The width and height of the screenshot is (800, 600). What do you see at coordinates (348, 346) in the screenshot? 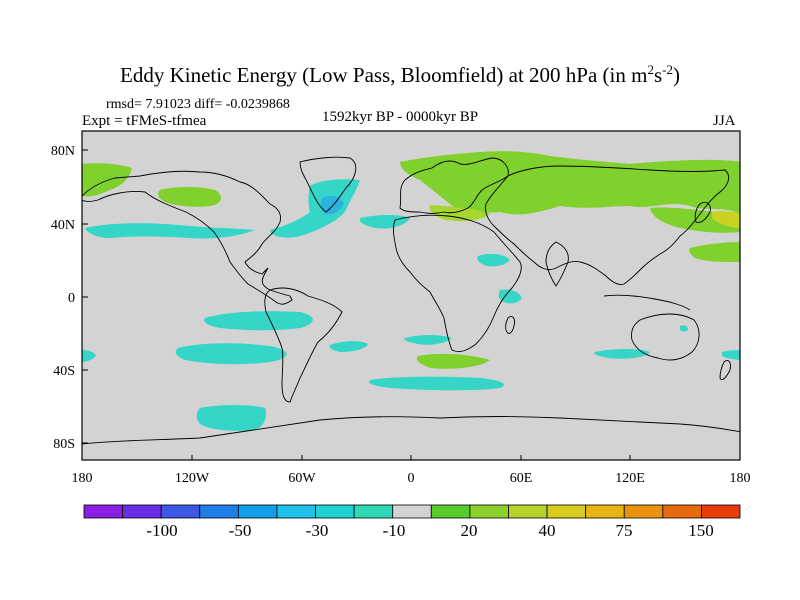
I see `south-america-negative-region` at bounding box center [348, 346].